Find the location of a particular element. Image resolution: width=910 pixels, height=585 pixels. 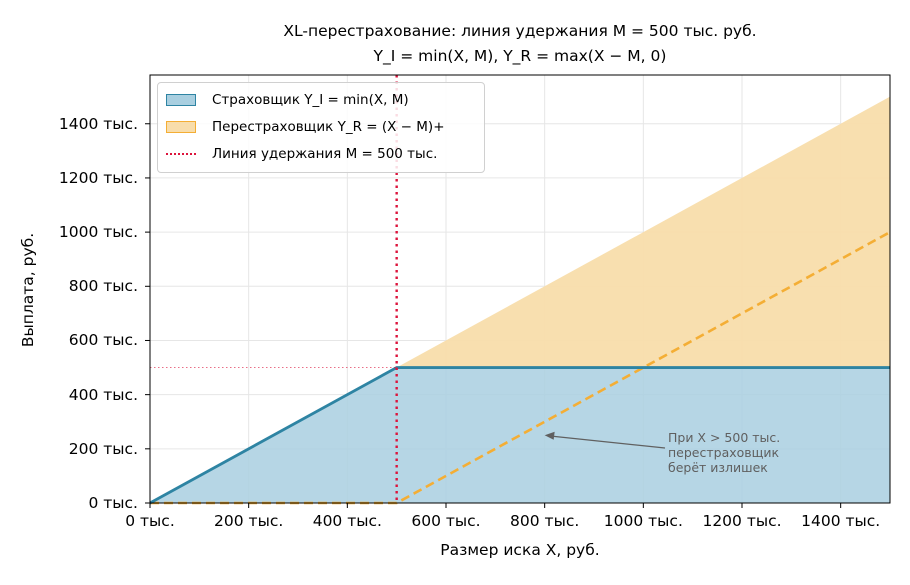

annotation-arrow is located at coordinates (605, 440).